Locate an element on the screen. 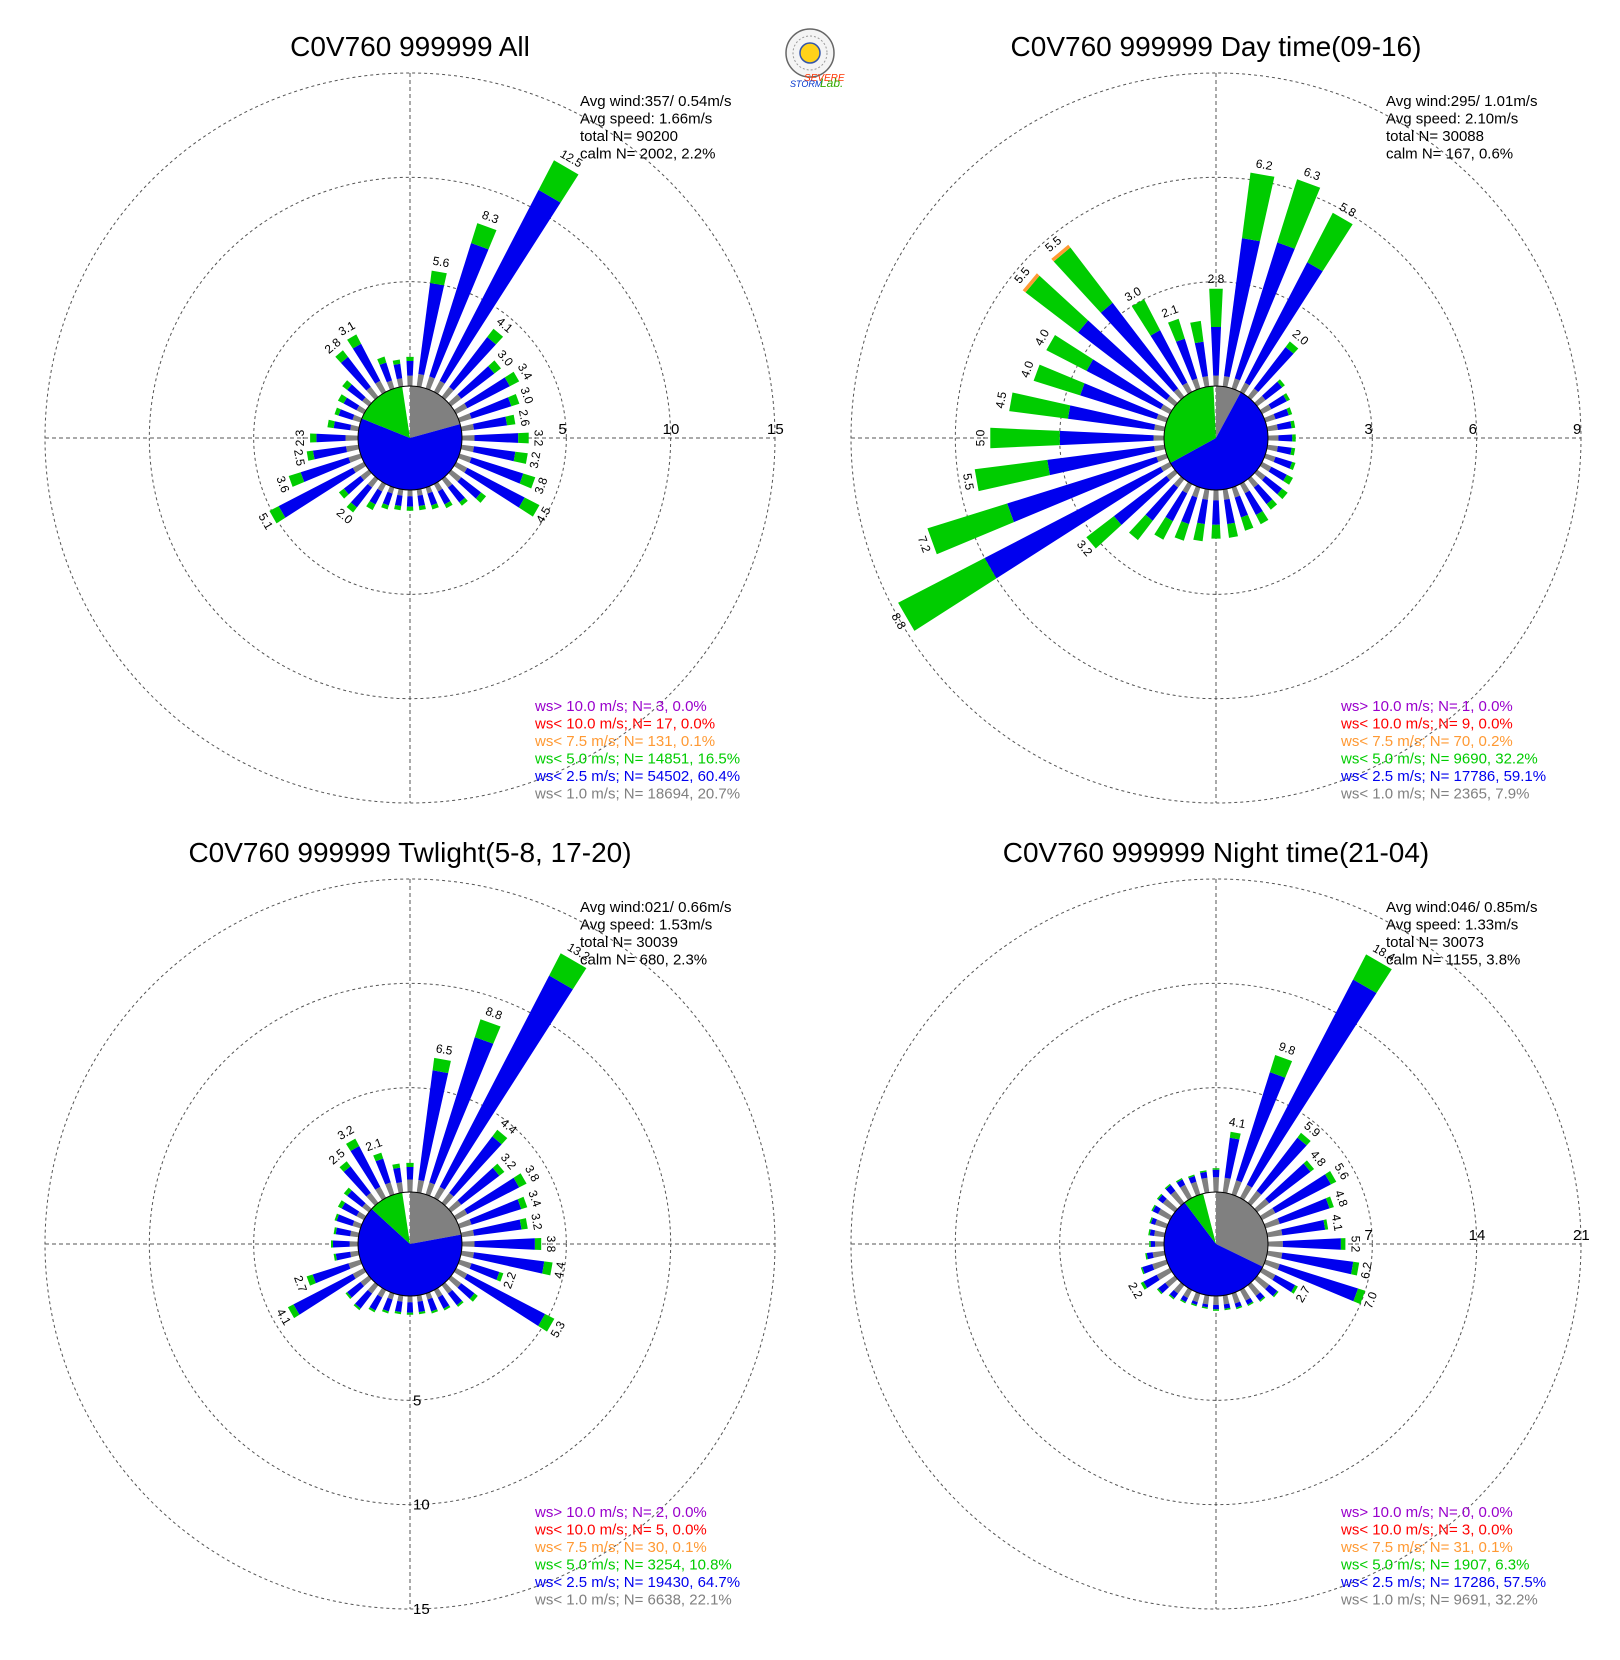 This screenshot has height=1660, width=1620. legend-entry-3: ws< 7.5 m/s; N= 131, 0.1% is located at coordinates (624, 741).